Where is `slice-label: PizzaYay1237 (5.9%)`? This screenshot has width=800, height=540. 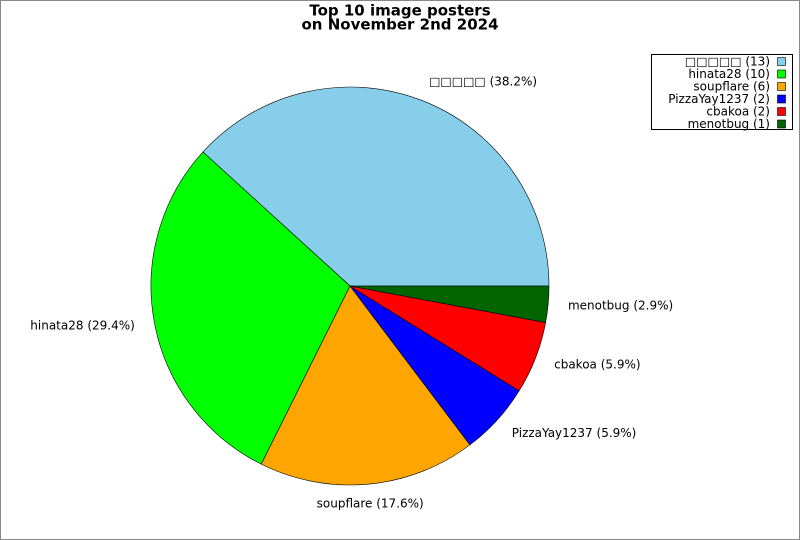
slice-label: PizzaYay1237 (5.9%) is located at coordinates (574, 433).